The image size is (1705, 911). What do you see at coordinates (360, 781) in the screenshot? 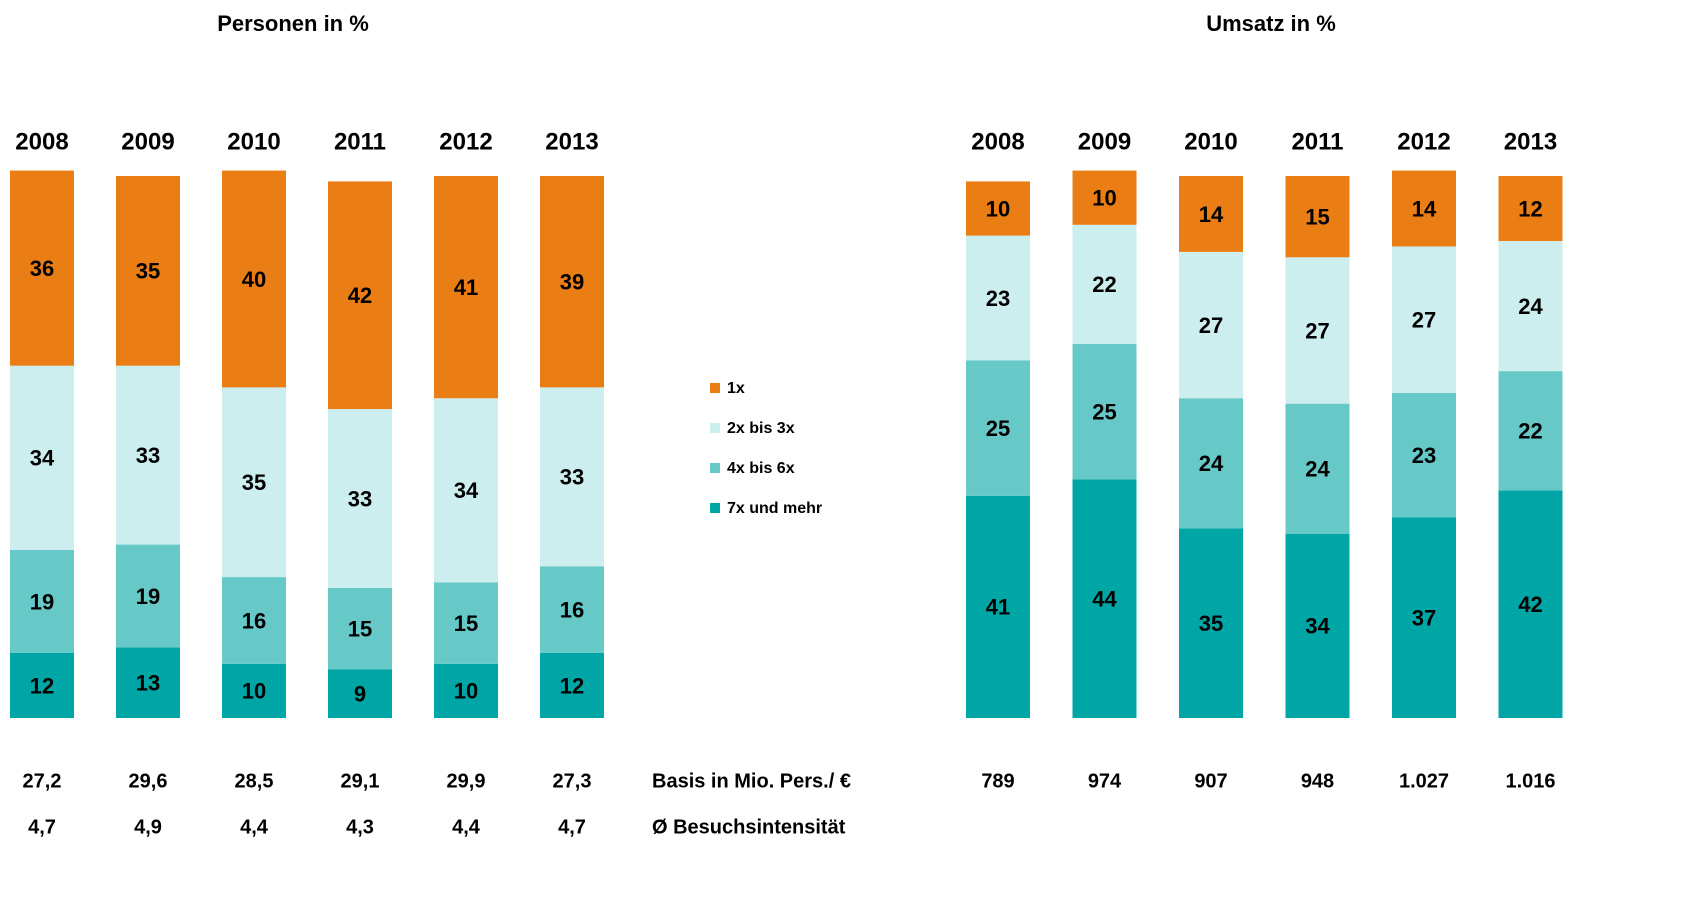
I see `basis-value: 29,1` at bounding box center [360, 781].